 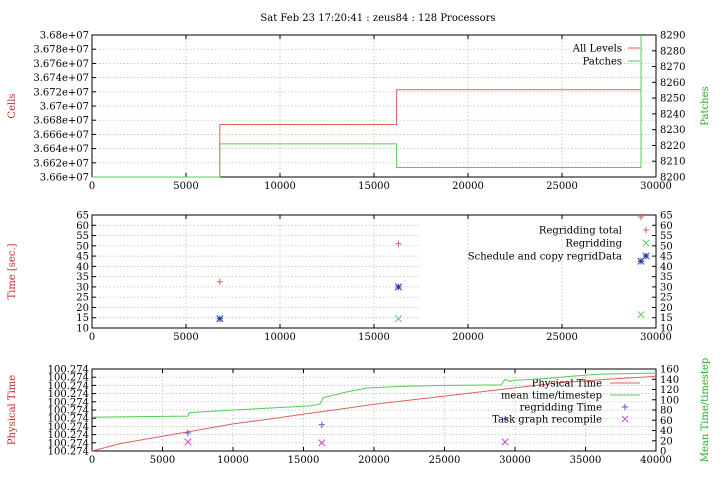 I want to click on y2-tick-label: 140, so click(x=669, y=380).